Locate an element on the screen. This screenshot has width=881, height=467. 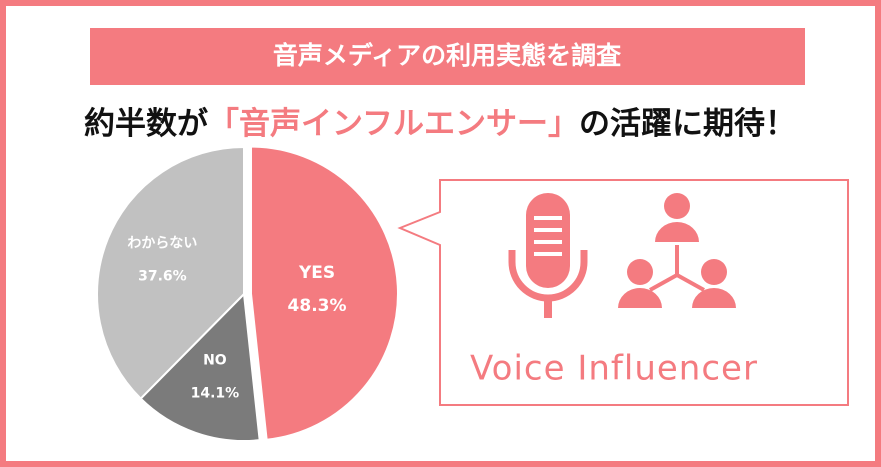
headline-highlight: 「音声インフルエンサー」 is located at coordinates (393, 124).